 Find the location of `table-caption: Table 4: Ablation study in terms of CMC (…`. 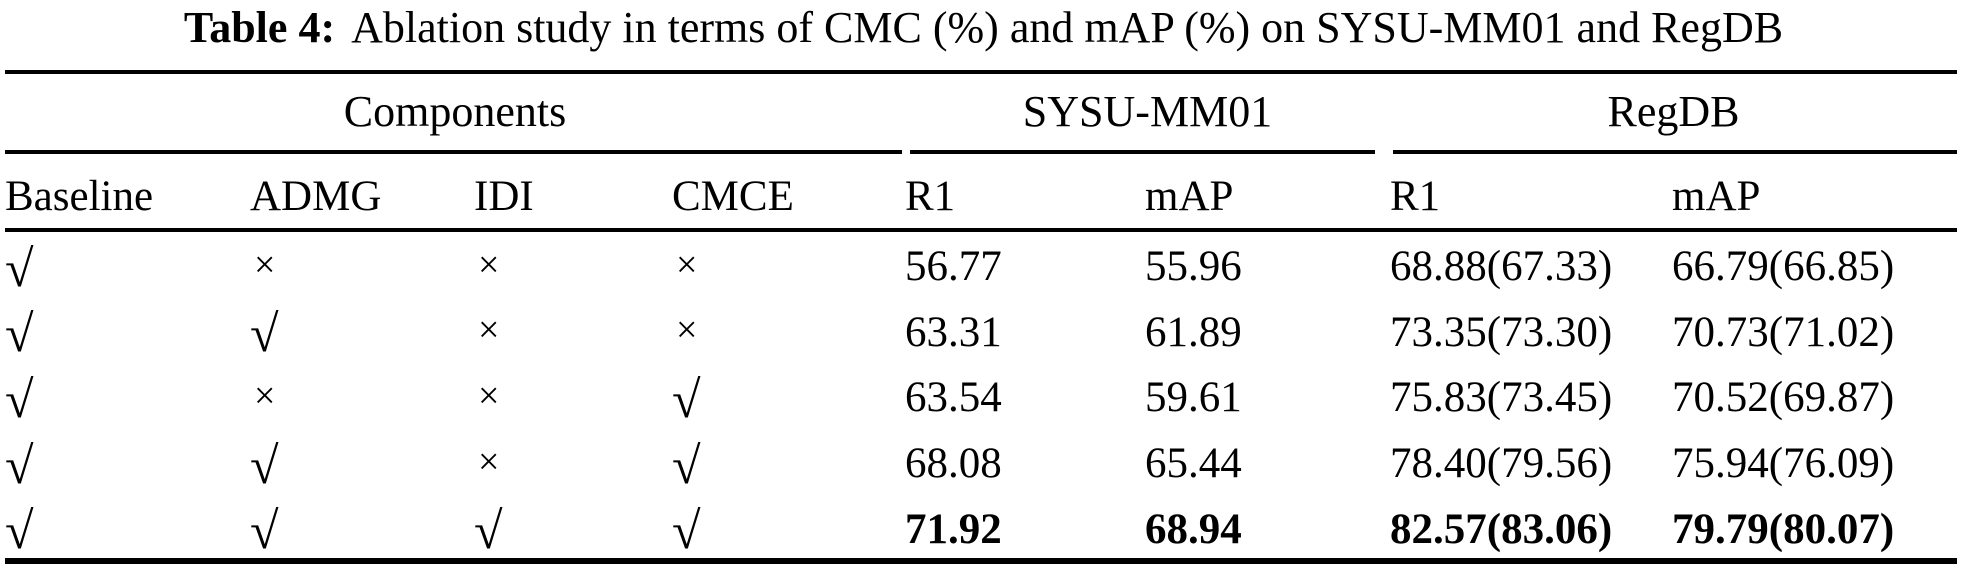

table-caption: Table 4: Ablation study in terms of CMC (… is located at coordinates (983, 28).